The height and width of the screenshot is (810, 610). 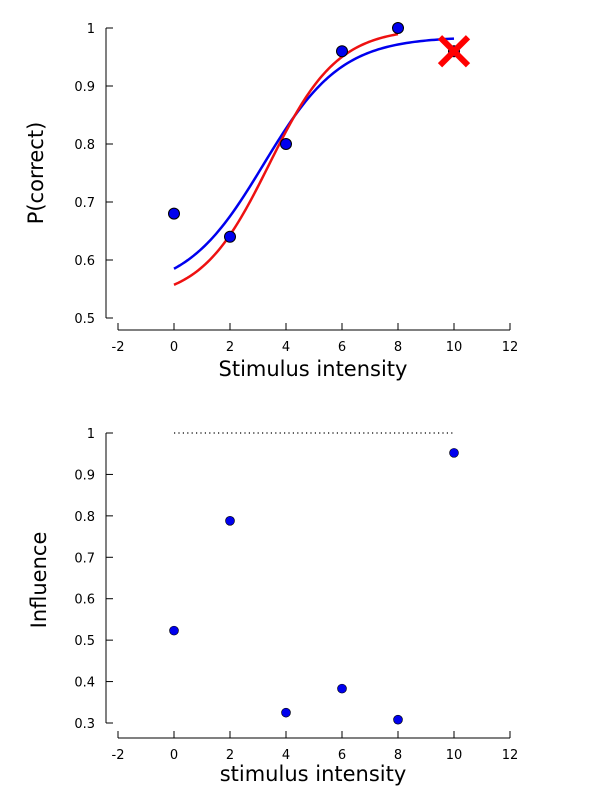 What do you see at coordinates (315, 747) in the screenshot?
I see `bottom-x-axis: -2 0 2 4 6 8 10 12` at bounding box center [315, 747].